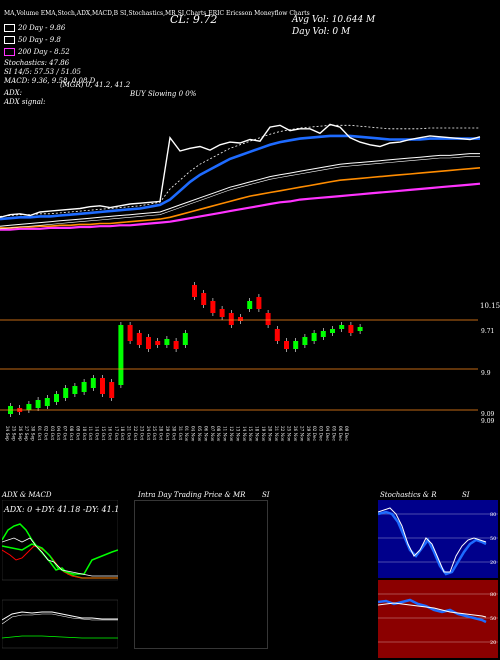  What do you see at coordinates (50, 81) in the screenshot?
I see `macd-value: MACD: 9.36, 9.58, 0.08 D` at bounding box center [50, 81].